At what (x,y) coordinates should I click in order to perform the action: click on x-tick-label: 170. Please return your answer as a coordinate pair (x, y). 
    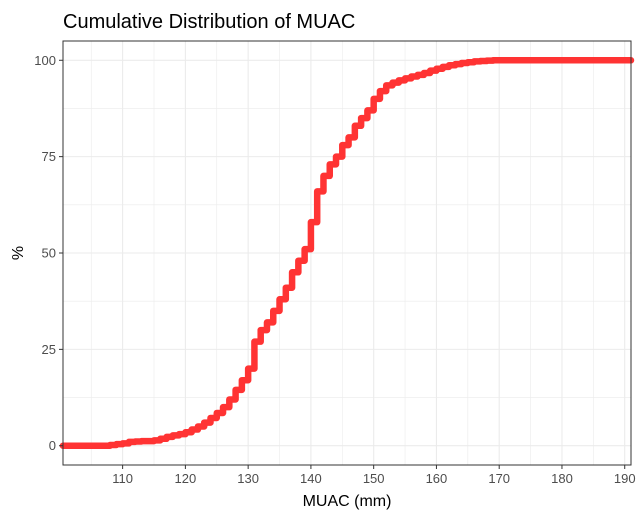
    Looking at the image, I should click on (499, 478).